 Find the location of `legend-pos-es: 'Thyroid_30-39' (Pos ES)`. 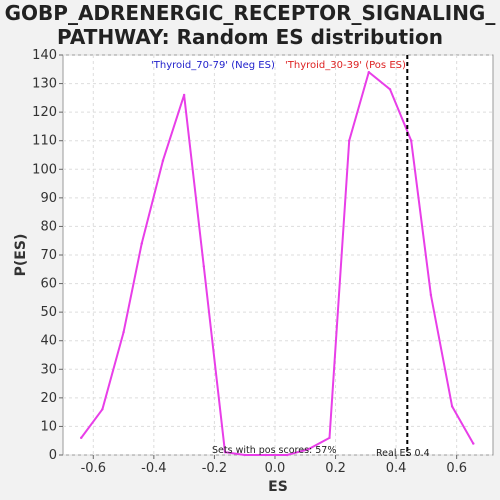

legend-pos-es: 'Thyroid_30-39' (Pos ES) is located at coordinates (345, 65).